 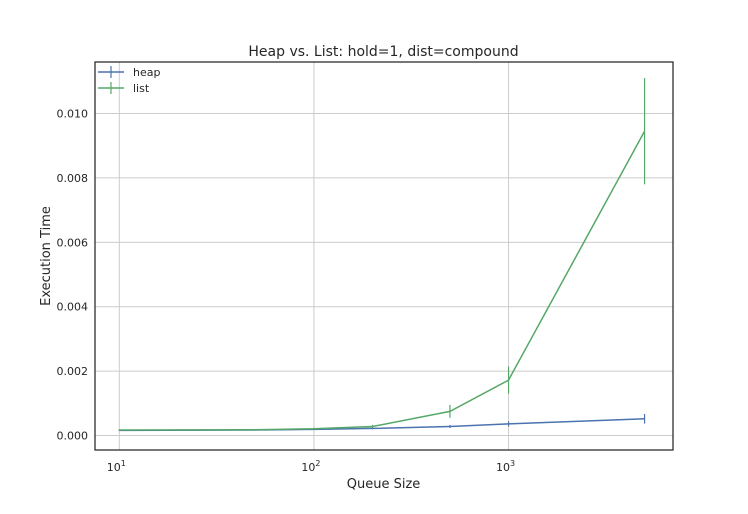 I want to click on x-tick-label: 10¹, so click(x=116, y=466).